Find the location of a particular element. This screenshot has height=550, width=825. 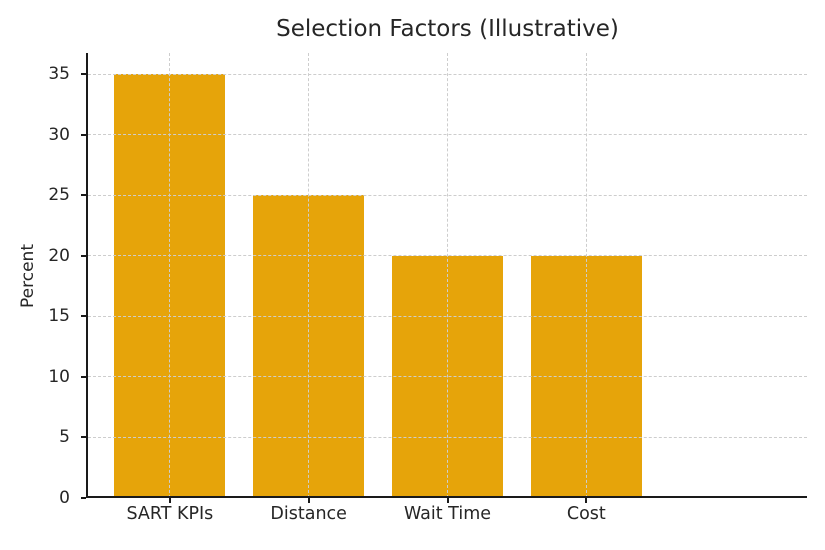

x-tick-mark-cost is located at coordinates (586, 500).